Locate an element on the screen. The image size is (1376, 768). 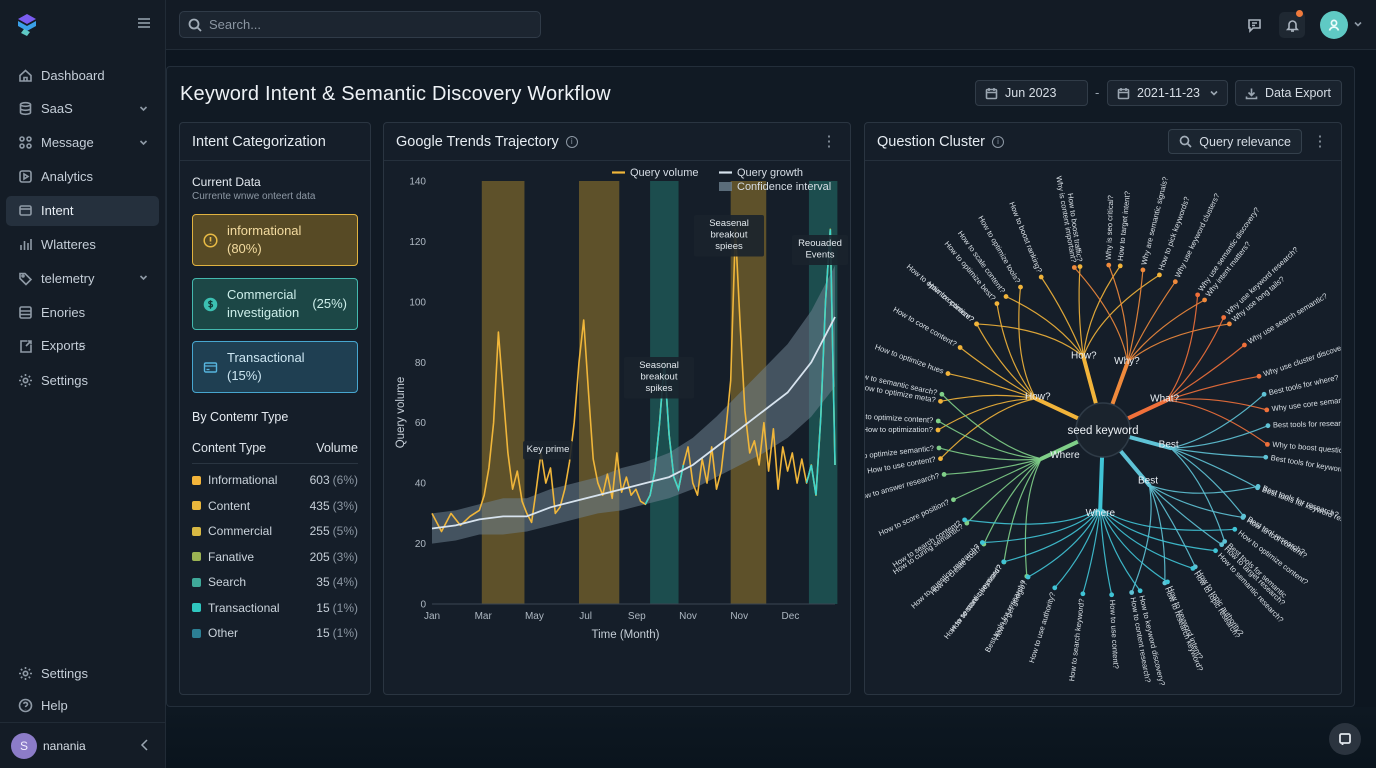
query-relevance-button: Query relevance is located at coordinates (1235, 141).